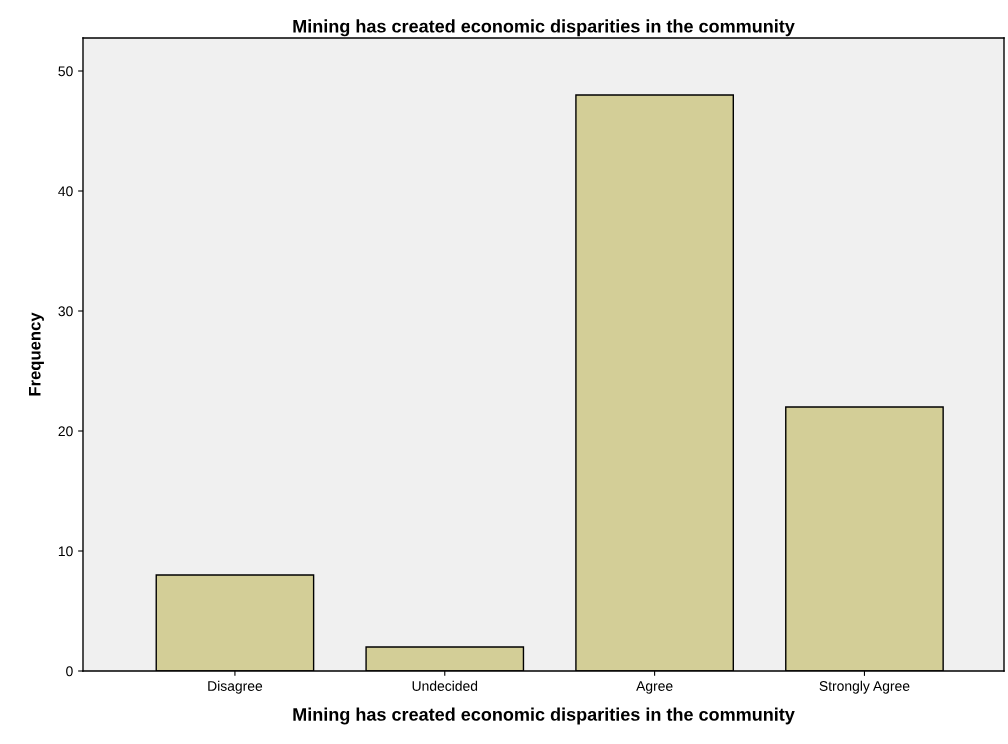  I want to click on chart-title: Mining has created economic disparities in the community, so click(544, 28).